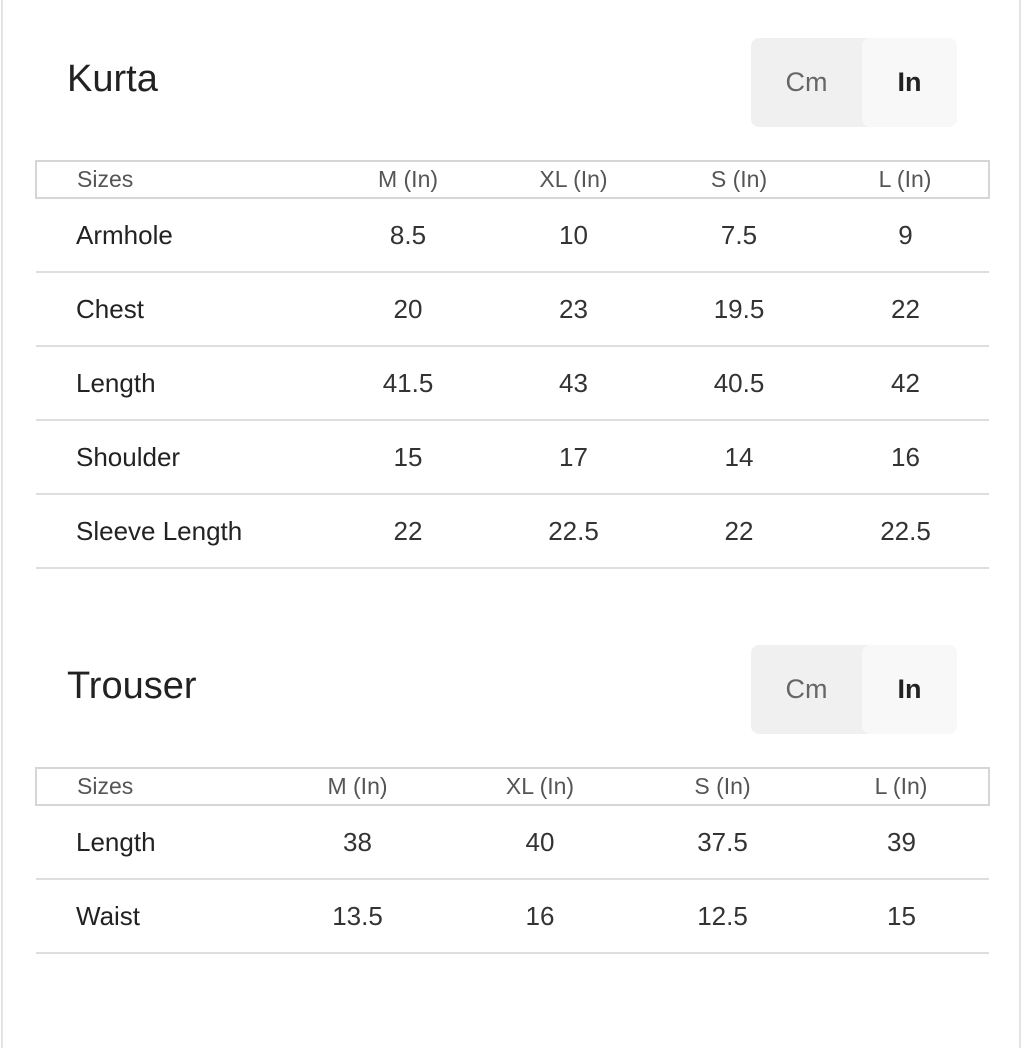  Describe the element at coordinates (573, 235) in the screenshot. I see `measurement-value: 10` at that location.